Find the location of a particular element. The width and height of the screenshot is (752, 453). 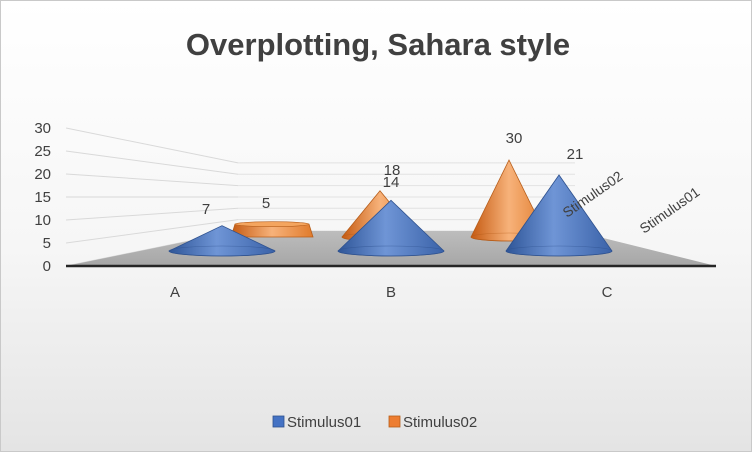

stimulus01-value-label: 7 is located at coordinates (206, 209).